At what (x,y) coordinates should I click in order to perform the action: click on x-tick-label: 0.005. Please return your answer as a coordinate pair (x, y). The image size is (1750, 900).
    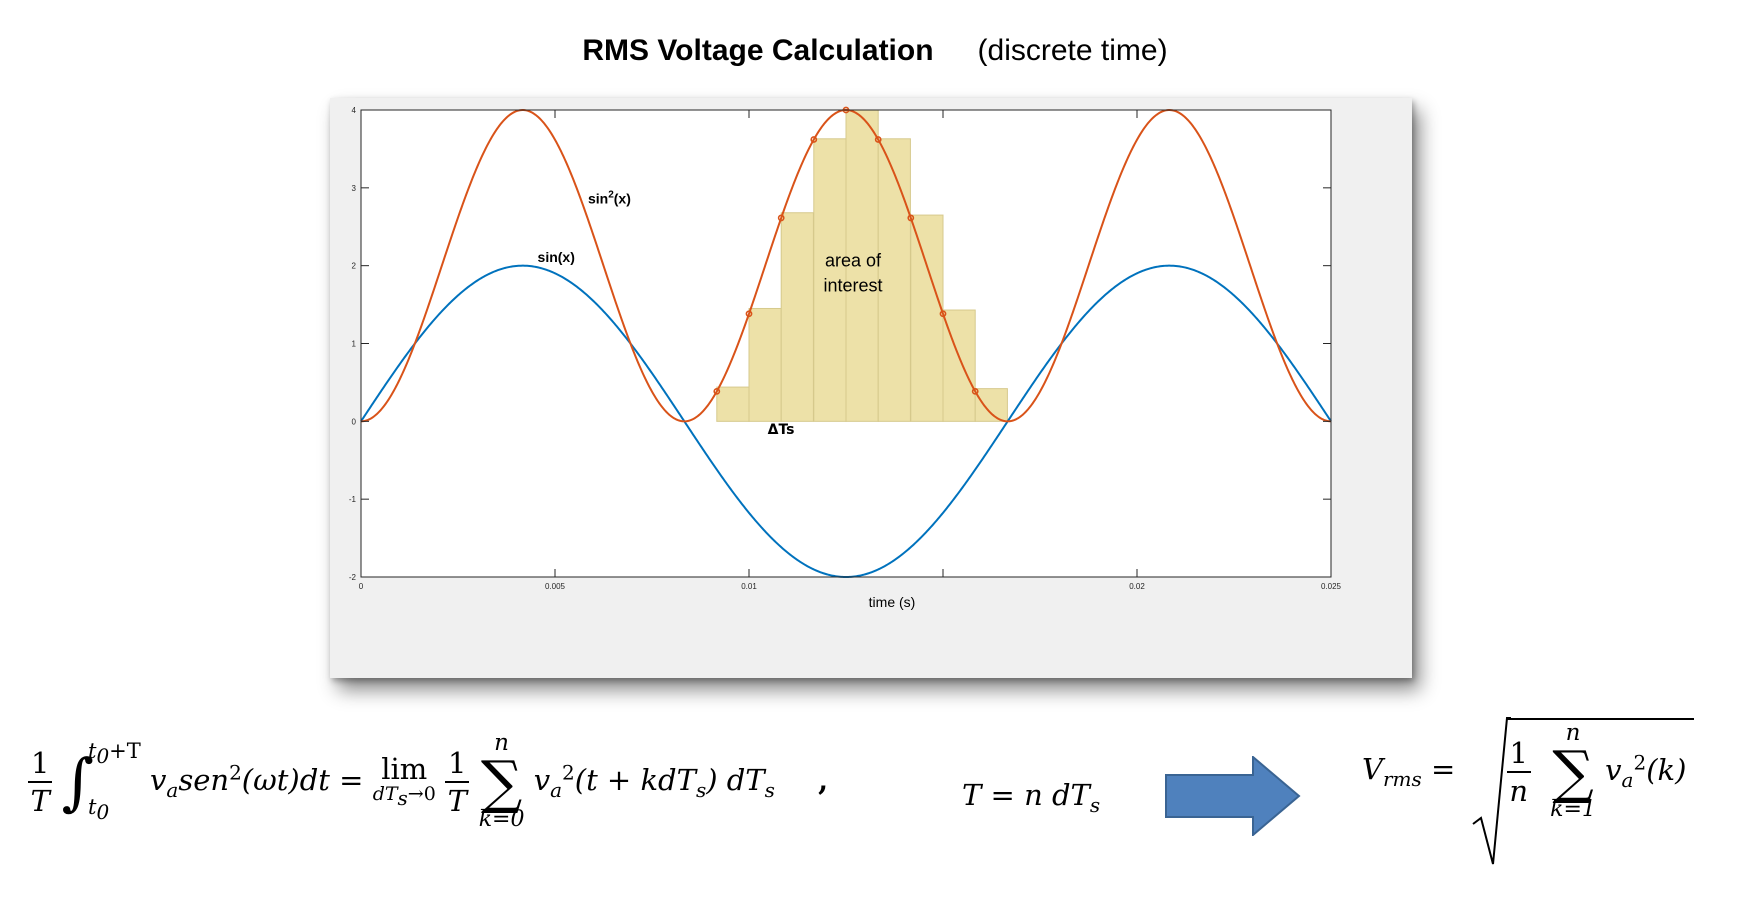
    Looking at the image, I should click on (555, 586).